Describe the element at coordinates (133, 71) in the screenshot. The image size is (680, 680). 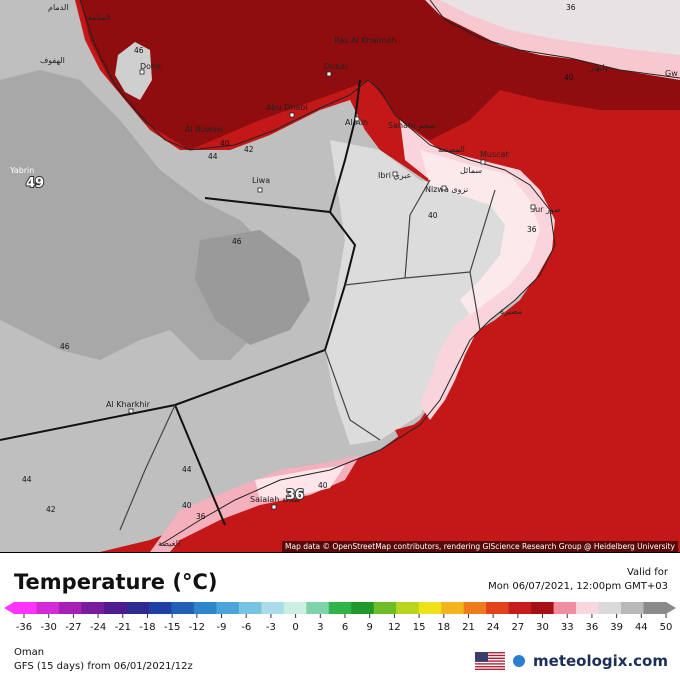
I see `qatar` at that location.